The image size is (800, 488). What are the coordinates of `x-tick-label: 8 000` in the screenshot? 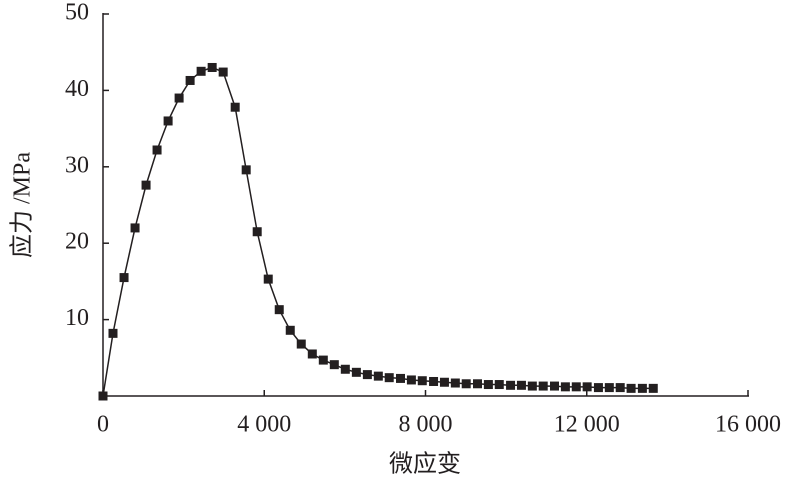 It's located at (426, 425).